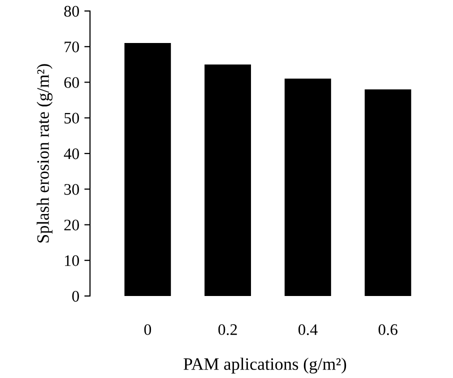 This screenshot has width=453, height=378. What do you see at coordinates (71, 189) in the screenshot?
I see `y-tick-label: 30` at bounding box center [71, 189].